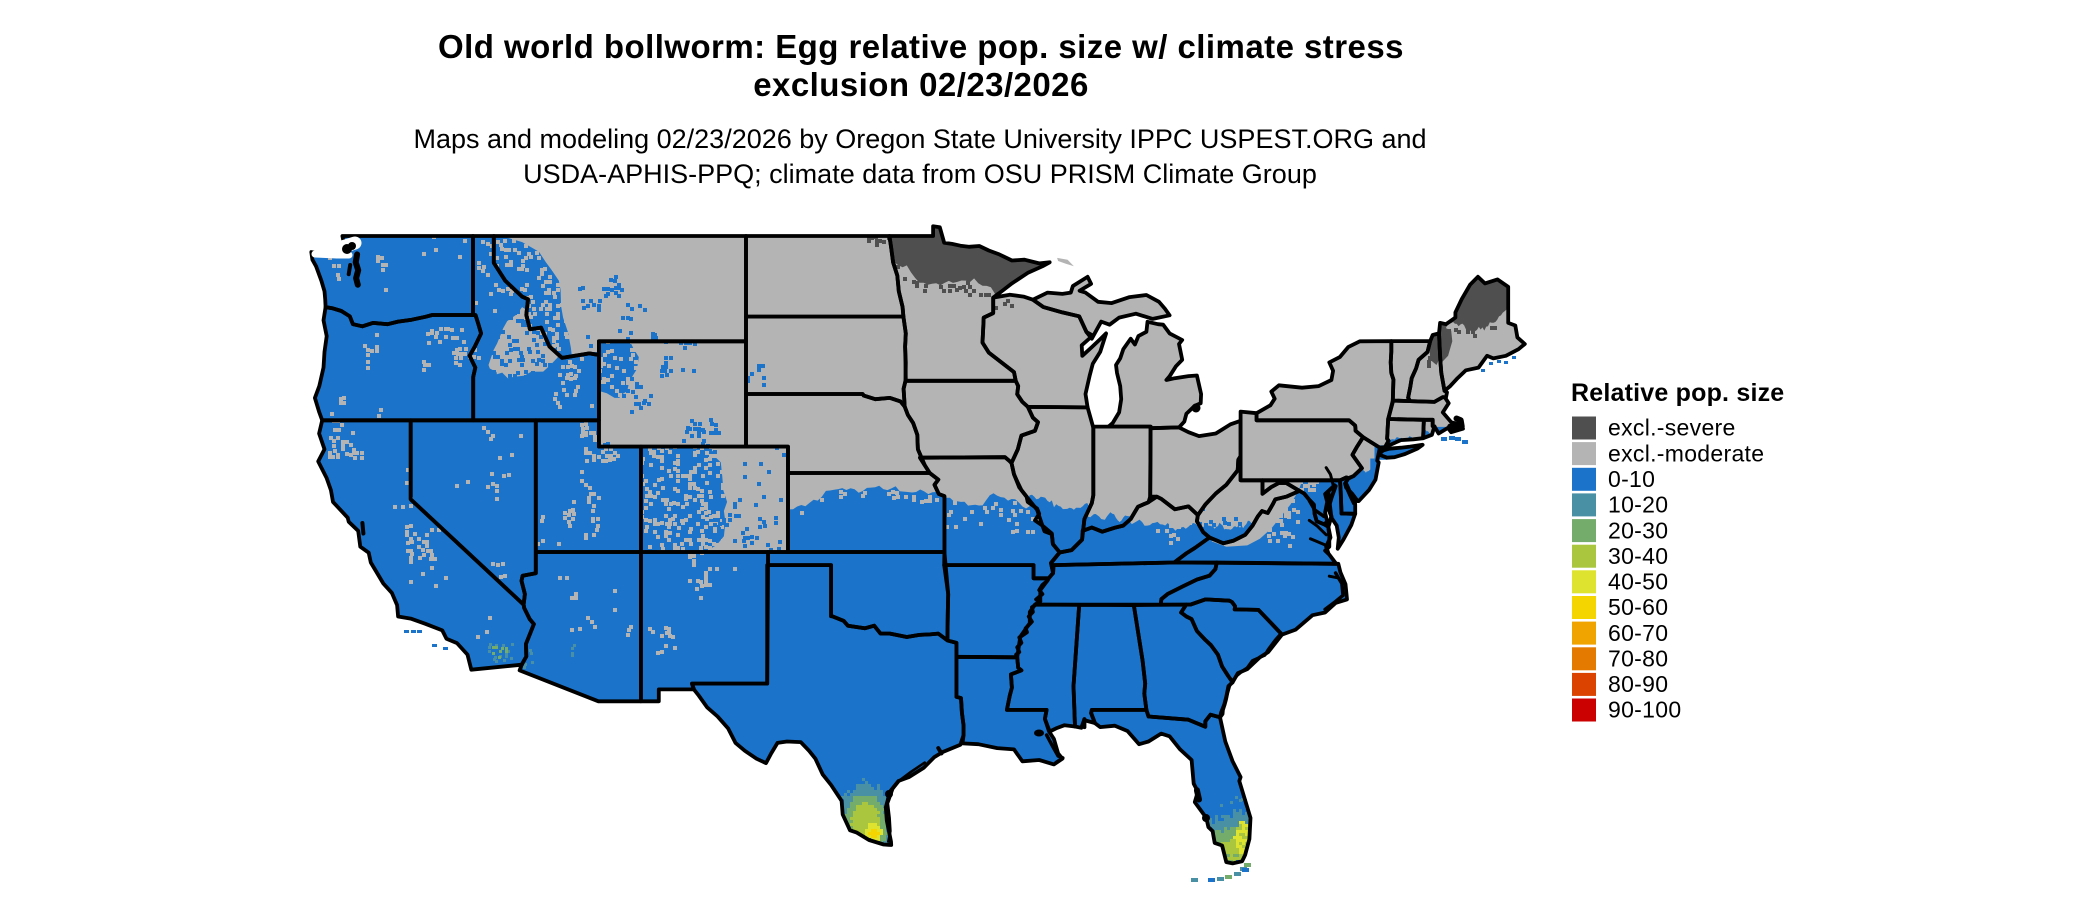 This screenshot has width=2100, height=897. I want to click on svg-text: excl.-severe, so click(1672, 428).